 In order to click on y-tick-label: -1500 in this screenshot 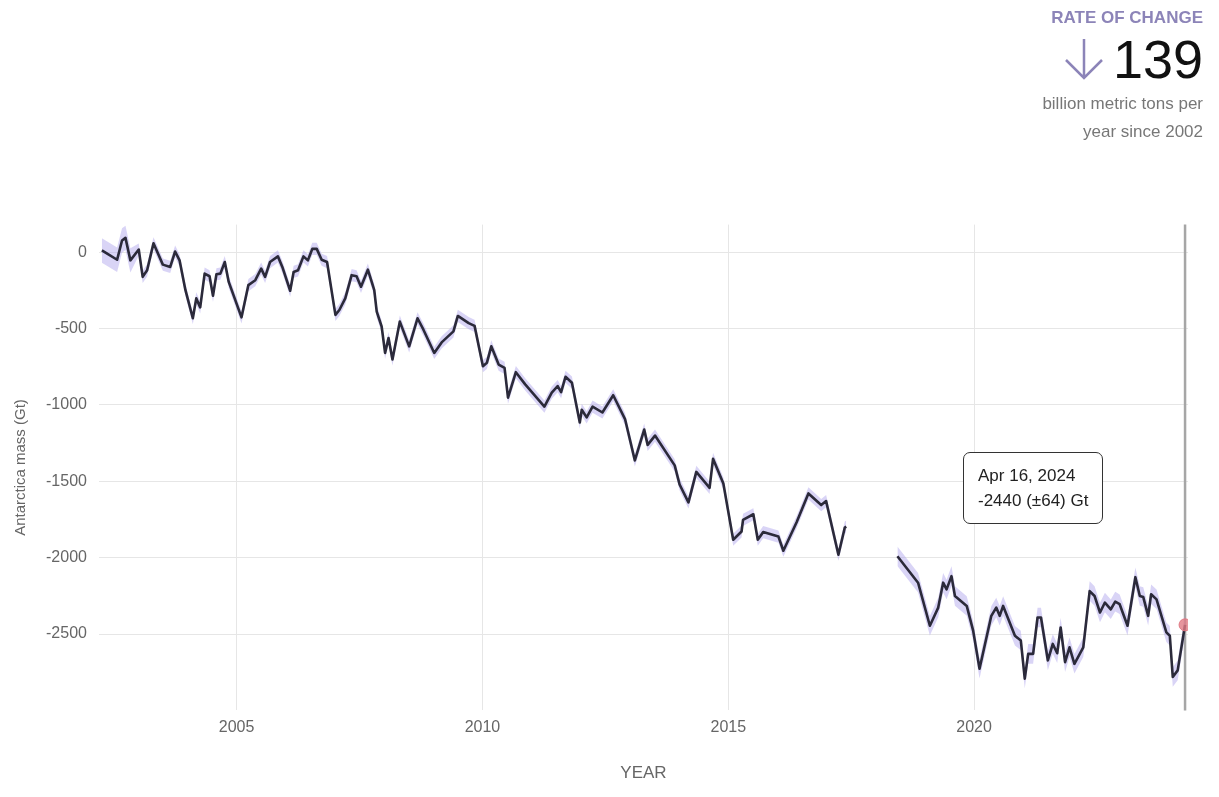, I will do `click(67, 480)`.